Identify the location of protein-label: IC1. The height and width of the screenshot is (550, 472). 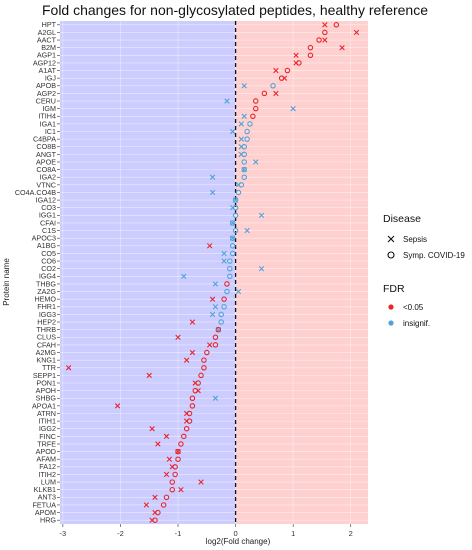
(50, 131).